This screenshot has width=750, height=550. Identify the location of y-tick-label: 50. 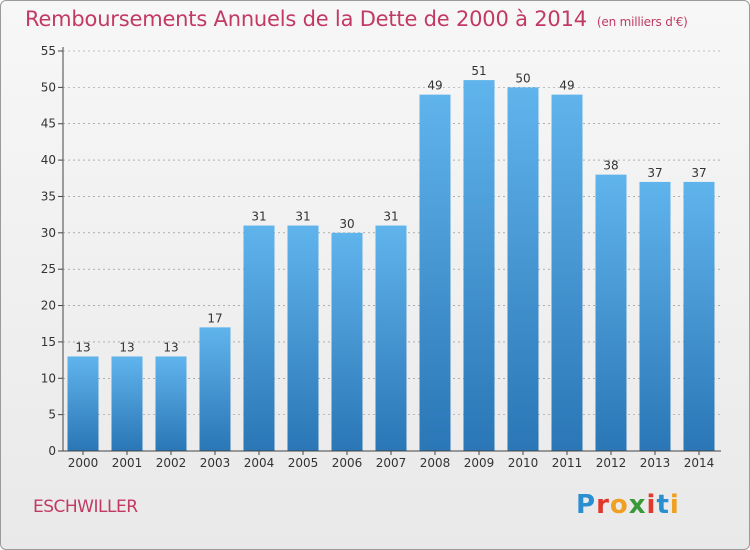
(48, 87).